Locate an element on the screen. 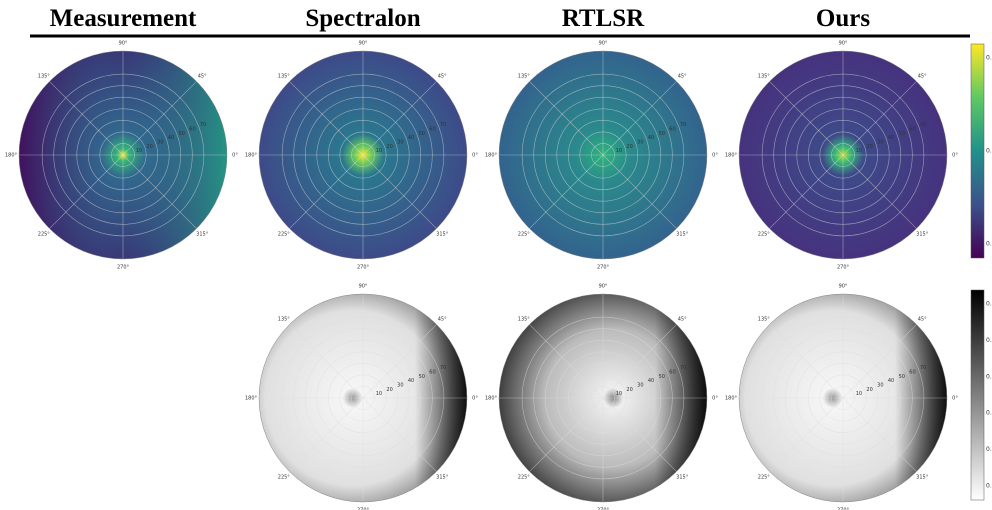 This screenshot has height=510, width=992. column-title: Spectralon is located at coordinates (362, 18).